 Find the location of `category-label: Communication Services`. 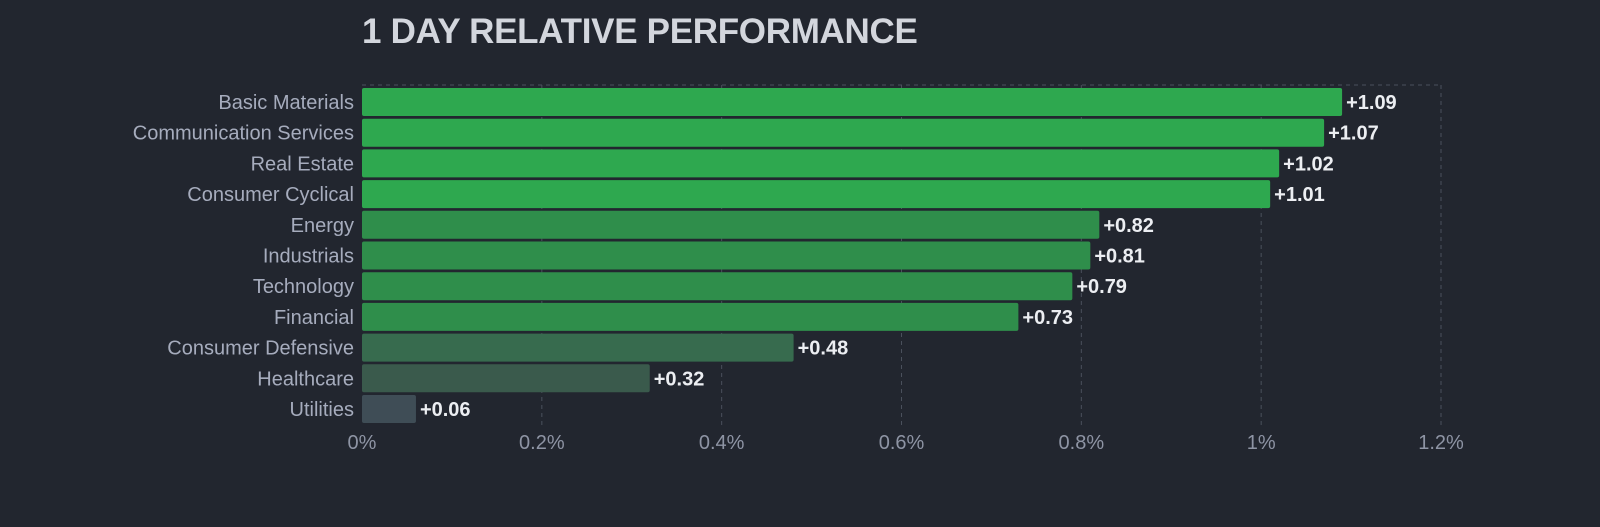

category-label: Communication Services is located at coordinates (243, 134).